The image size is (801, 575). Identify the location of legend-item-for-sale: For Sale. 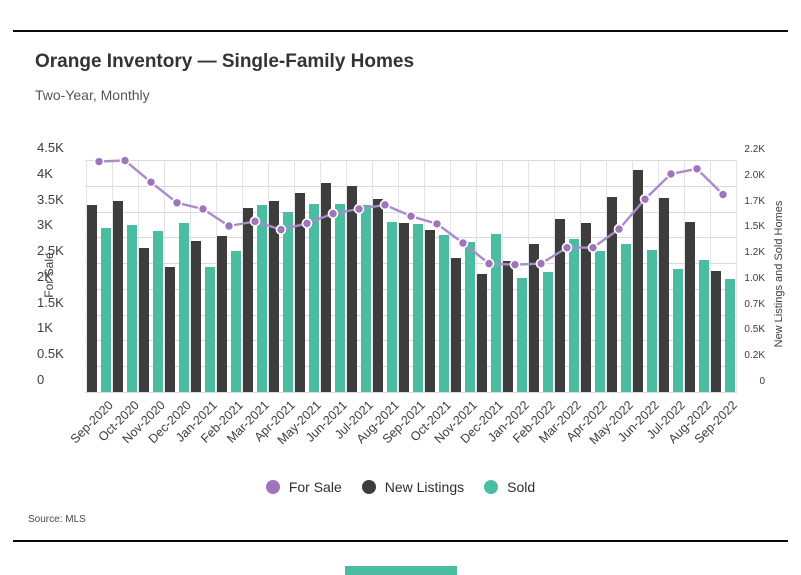
(303, 487).